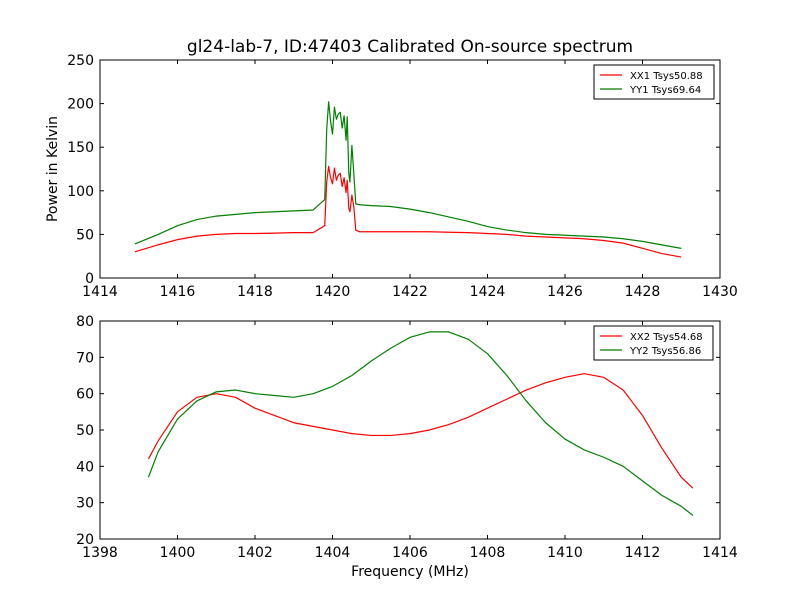 This screenshot has height=600, width=800. I want to click on bottom-legend-box, so click(653, 343).